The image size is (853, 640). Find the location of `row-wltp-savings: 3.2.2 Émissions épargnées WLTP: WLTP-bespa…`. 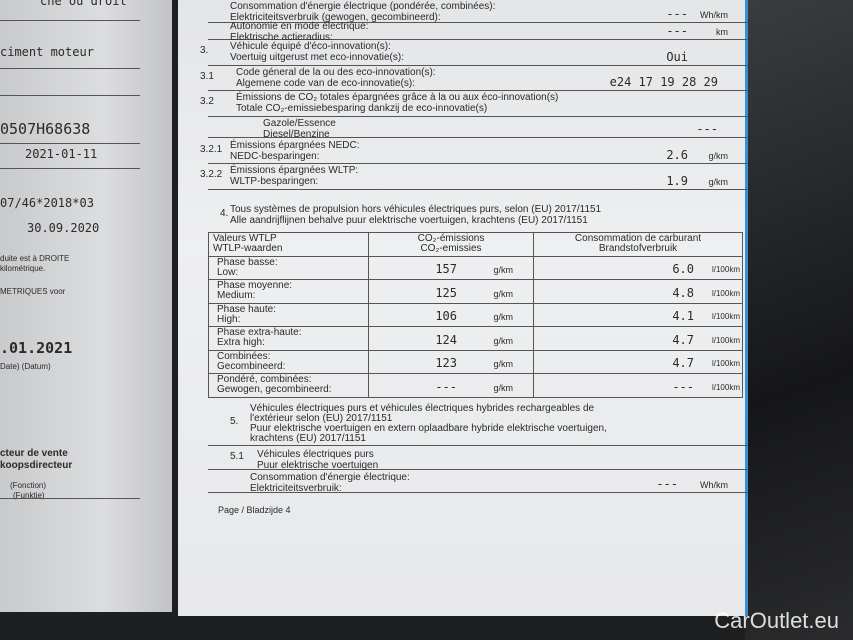

row-wltp-savings: 3.2.2 Émissions épargnées WLTP: WLTP-bespa… is located at coordinates (474, 177).